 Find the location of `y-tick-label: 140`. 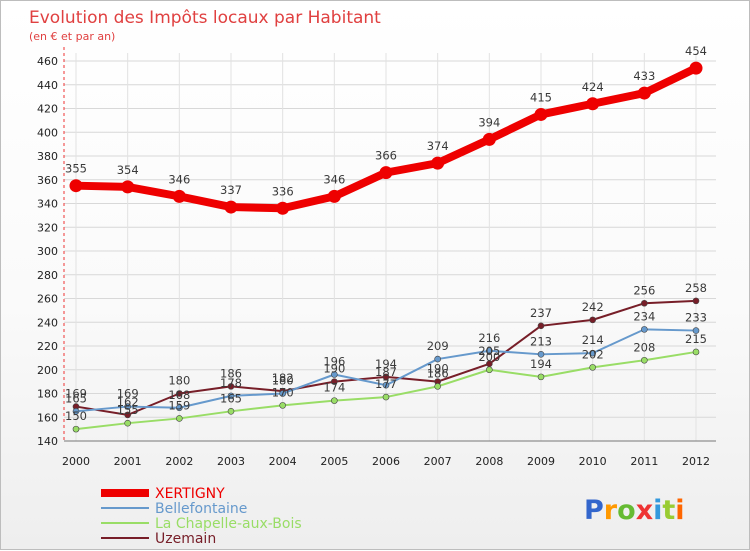

y-tick-label: 140 is located at coordinates (47, 441).